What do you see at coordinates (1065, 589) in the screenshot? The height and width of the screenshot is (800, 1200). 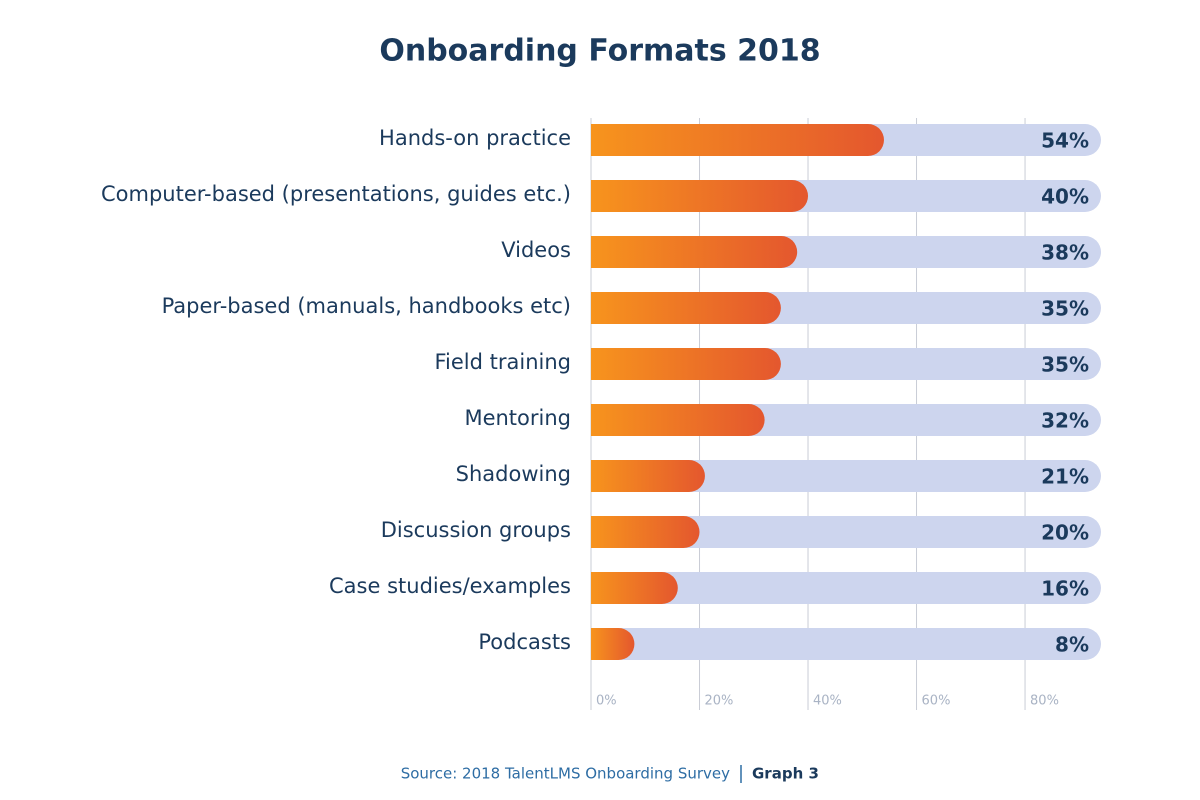 I see `value-label: 16%` at bounding box center [1065, 589].